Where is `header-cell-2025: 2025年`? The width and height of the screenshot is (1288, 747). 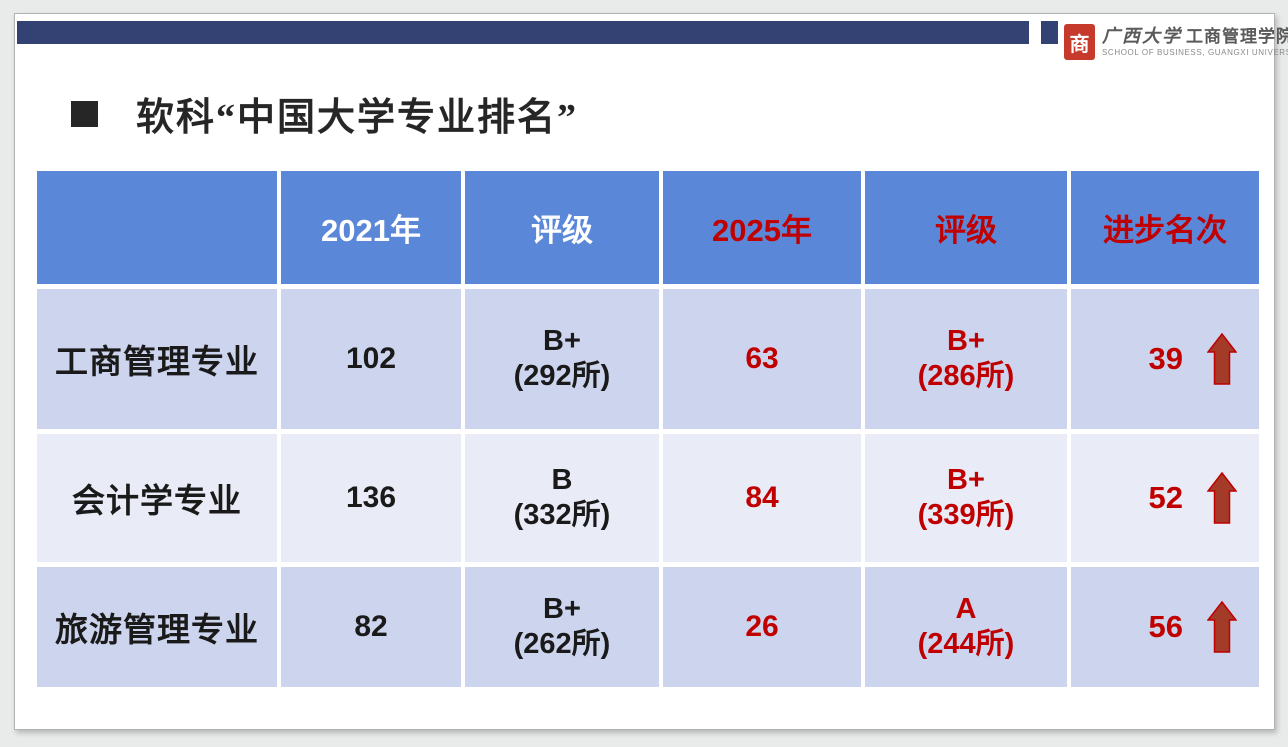
header-cell-2025: 2025年 is located at coordinates (762, 227).